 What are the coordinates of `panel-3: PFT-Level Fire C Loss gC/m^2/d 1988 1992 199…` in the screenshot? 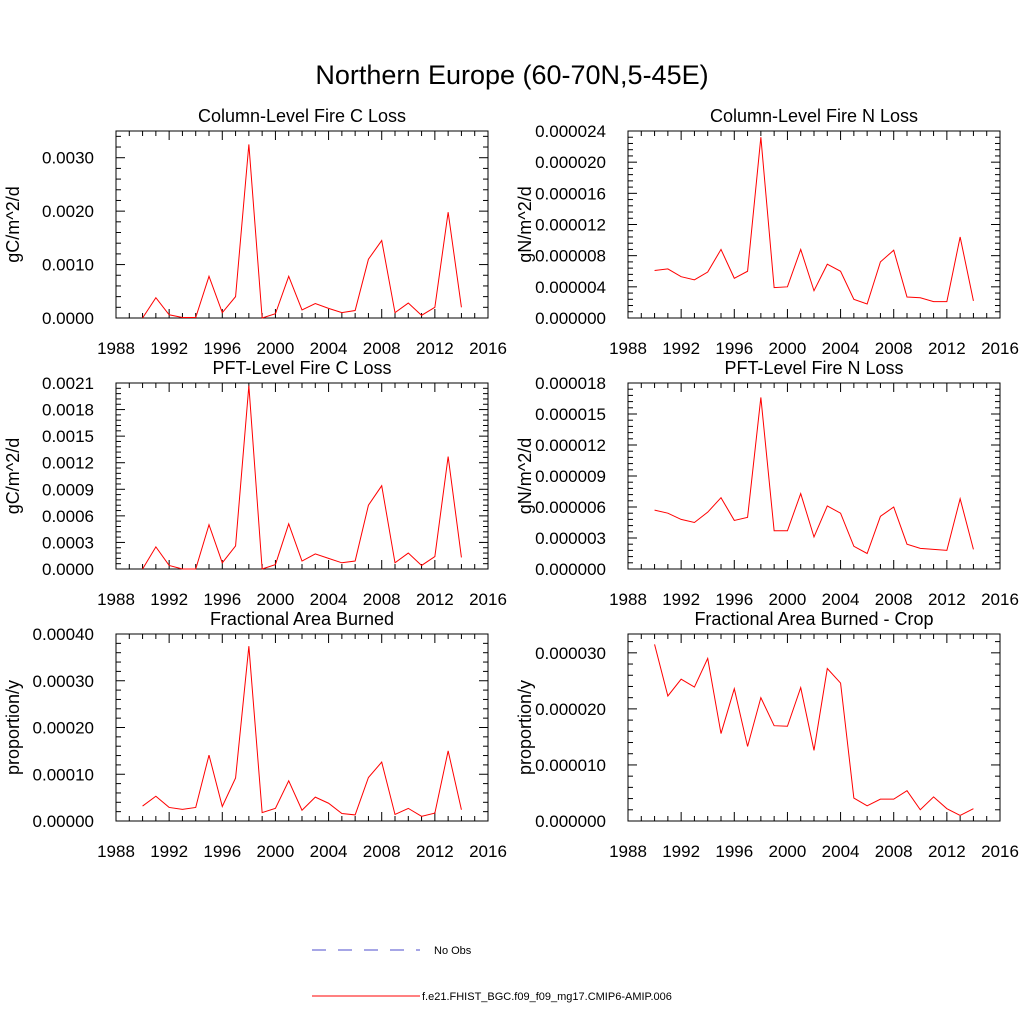 It's located at (255, 483).